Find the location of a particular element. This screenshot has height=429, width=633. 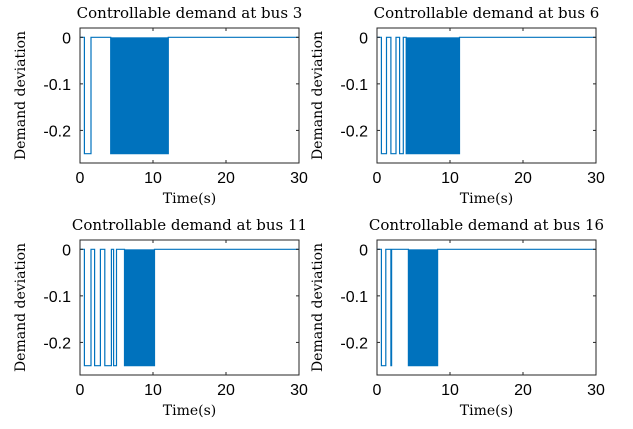

chart-title: Controllable demand at bus 3 is located at coordinates (190, 13).